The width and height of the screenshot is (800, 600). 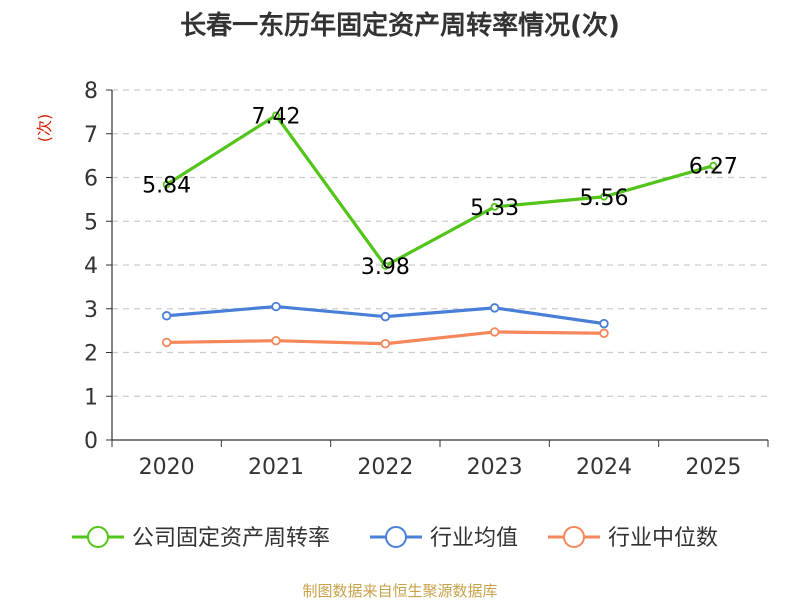 I want to click on legend-item-1: 行业均值, so click(x=444, y=538).